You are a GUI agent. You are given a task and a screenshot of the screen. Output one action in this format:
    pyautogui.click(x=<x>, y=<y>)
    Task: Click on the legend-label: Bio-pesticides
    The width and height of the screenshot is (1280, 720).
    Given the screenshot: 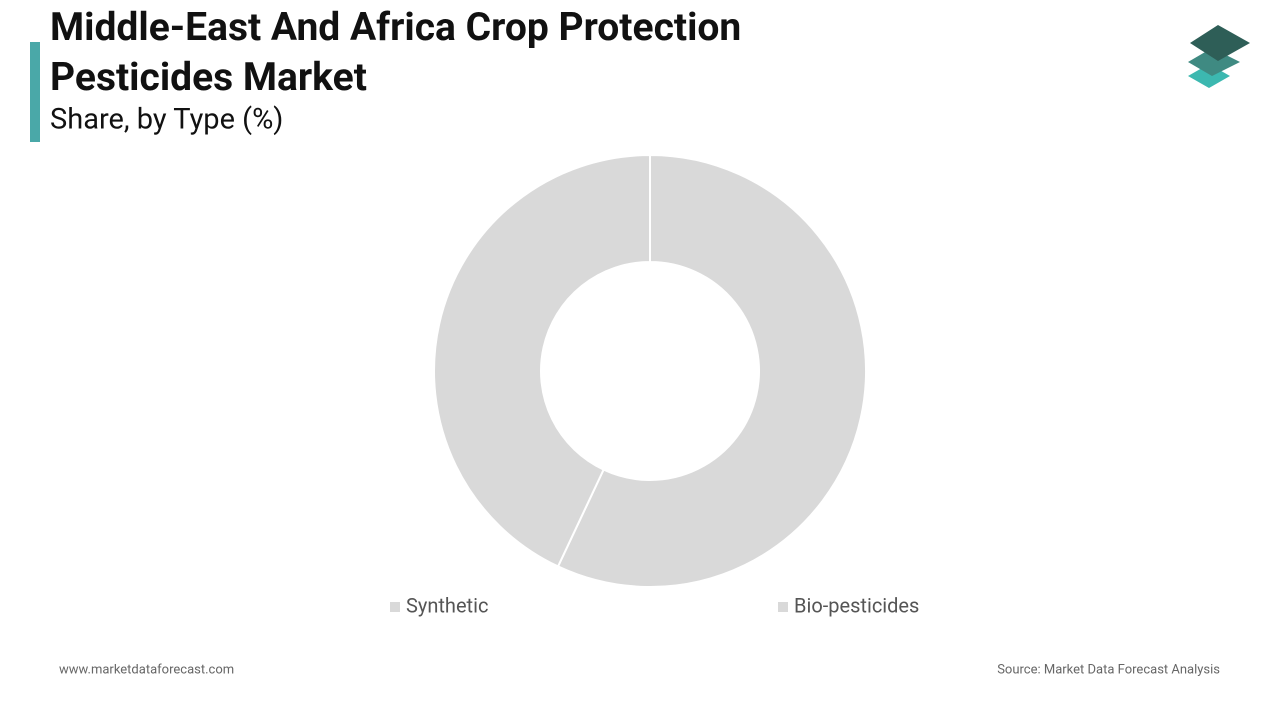 What is the action you would take?
    pyautogui.click(x=856, y=605)
    